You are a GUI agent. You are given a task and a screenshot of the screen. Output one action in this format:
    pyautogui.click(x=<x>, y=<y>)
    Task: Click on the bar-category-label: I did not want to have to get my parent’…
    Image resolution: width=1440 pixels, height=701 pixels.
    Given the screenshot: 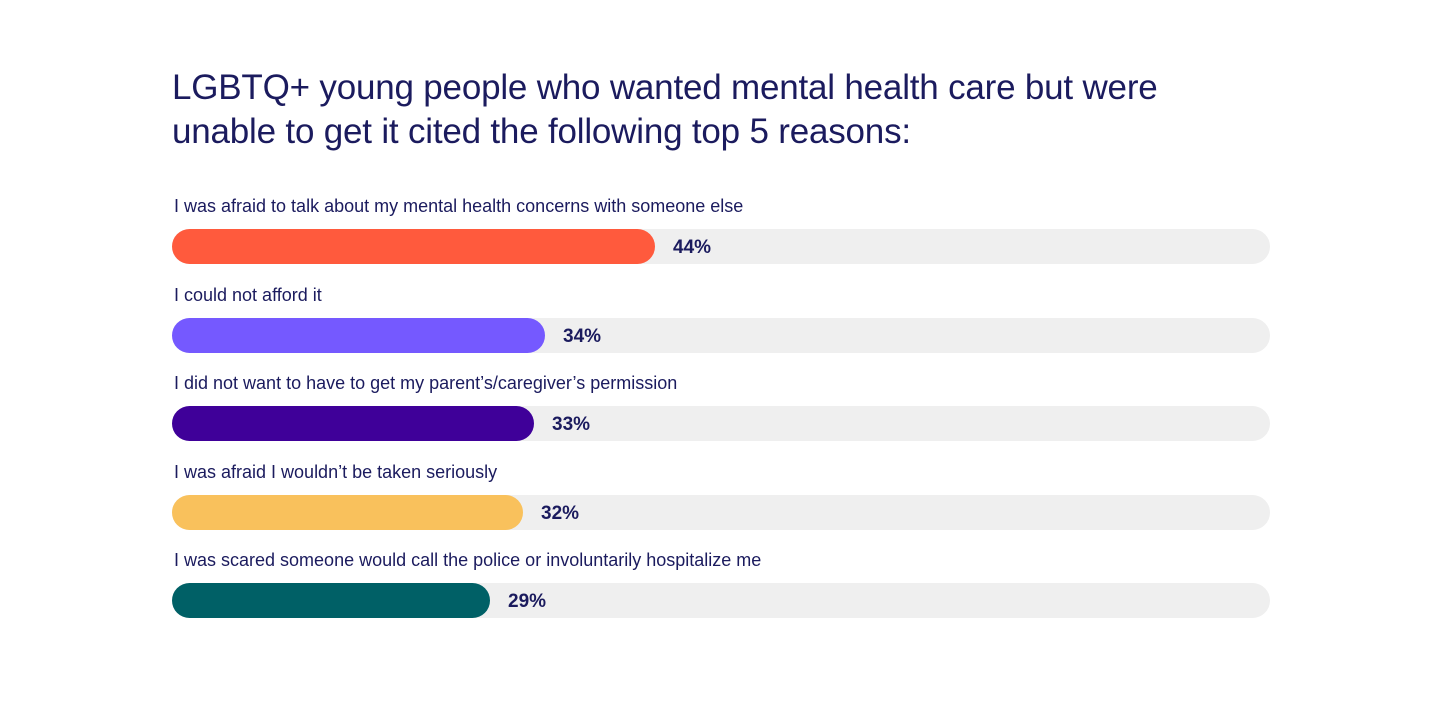 What is the action you would take?
    pyautogui.click(x=426, y=383)
    